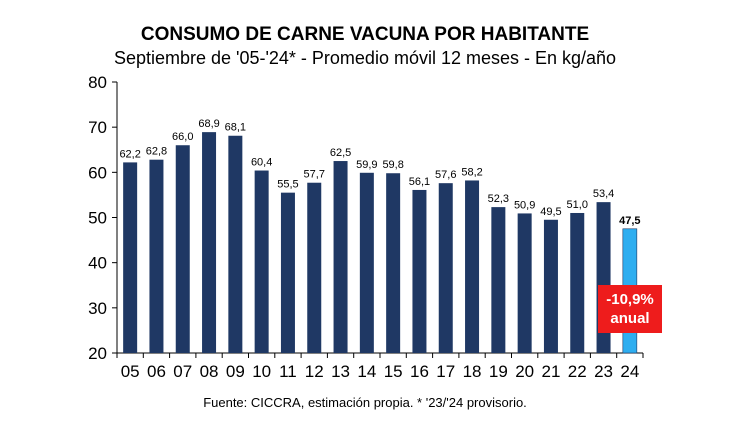 This screenshot has height=448, width=730. Describe the element at coordinates (97, 218) in the screenshot. I see `y-tick-label: 50` at that location.